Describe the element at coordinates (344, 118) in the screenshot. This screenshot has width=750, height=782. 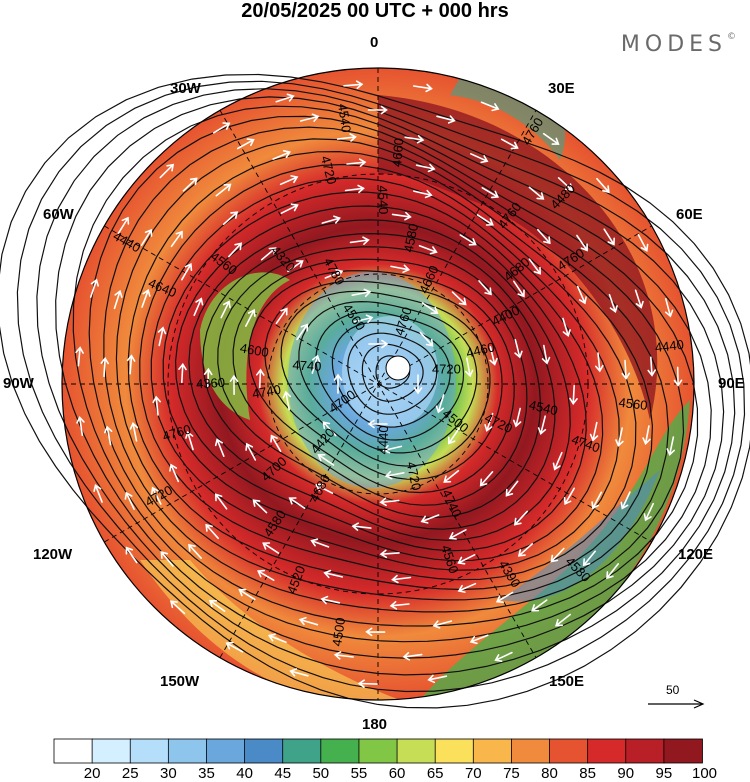
I see `contour-label: 4540` at that location.